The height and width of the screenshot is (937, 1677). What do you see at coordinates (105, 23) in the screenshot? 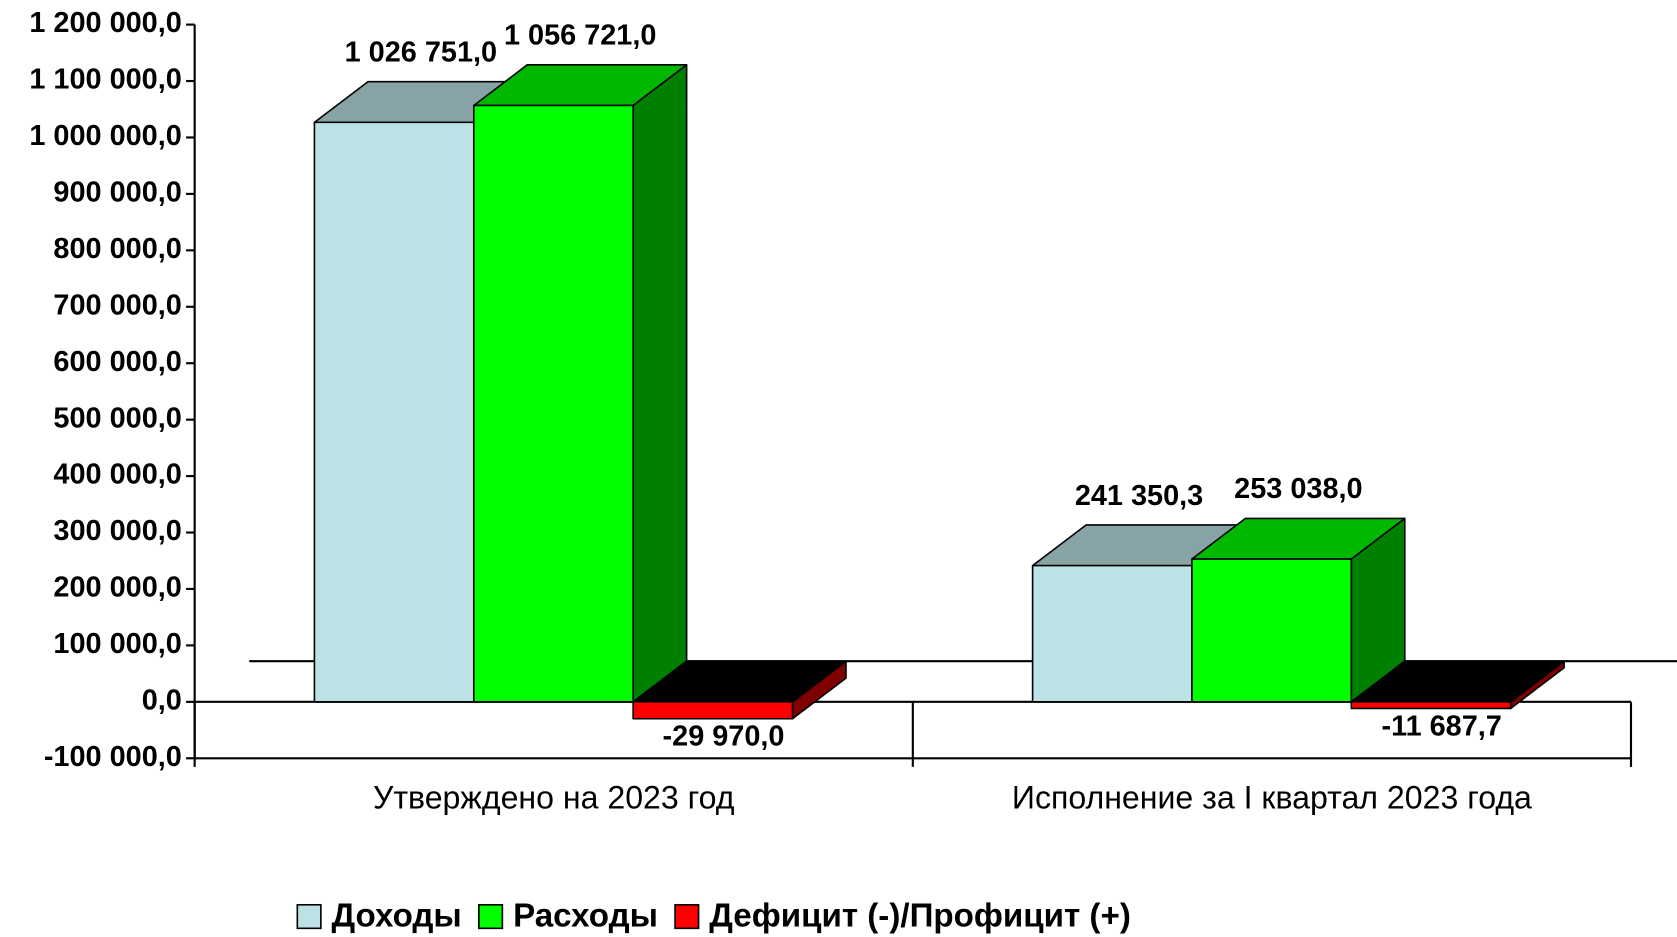
I see `y-tick-label: 1 200 000,0` at bounding box center [105, 23].